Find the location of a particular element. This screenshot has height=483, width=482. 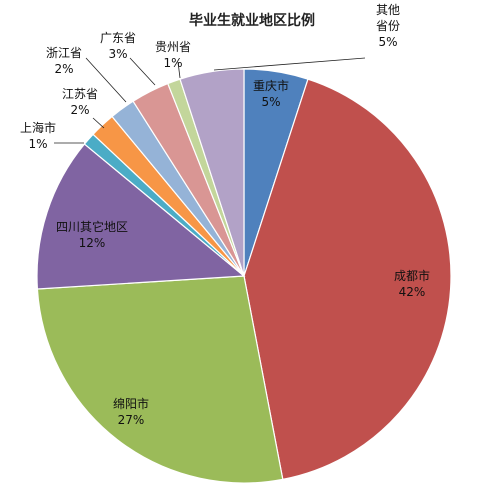

slice-label: 绵阳市 27% is located at coordinates (131, 411).